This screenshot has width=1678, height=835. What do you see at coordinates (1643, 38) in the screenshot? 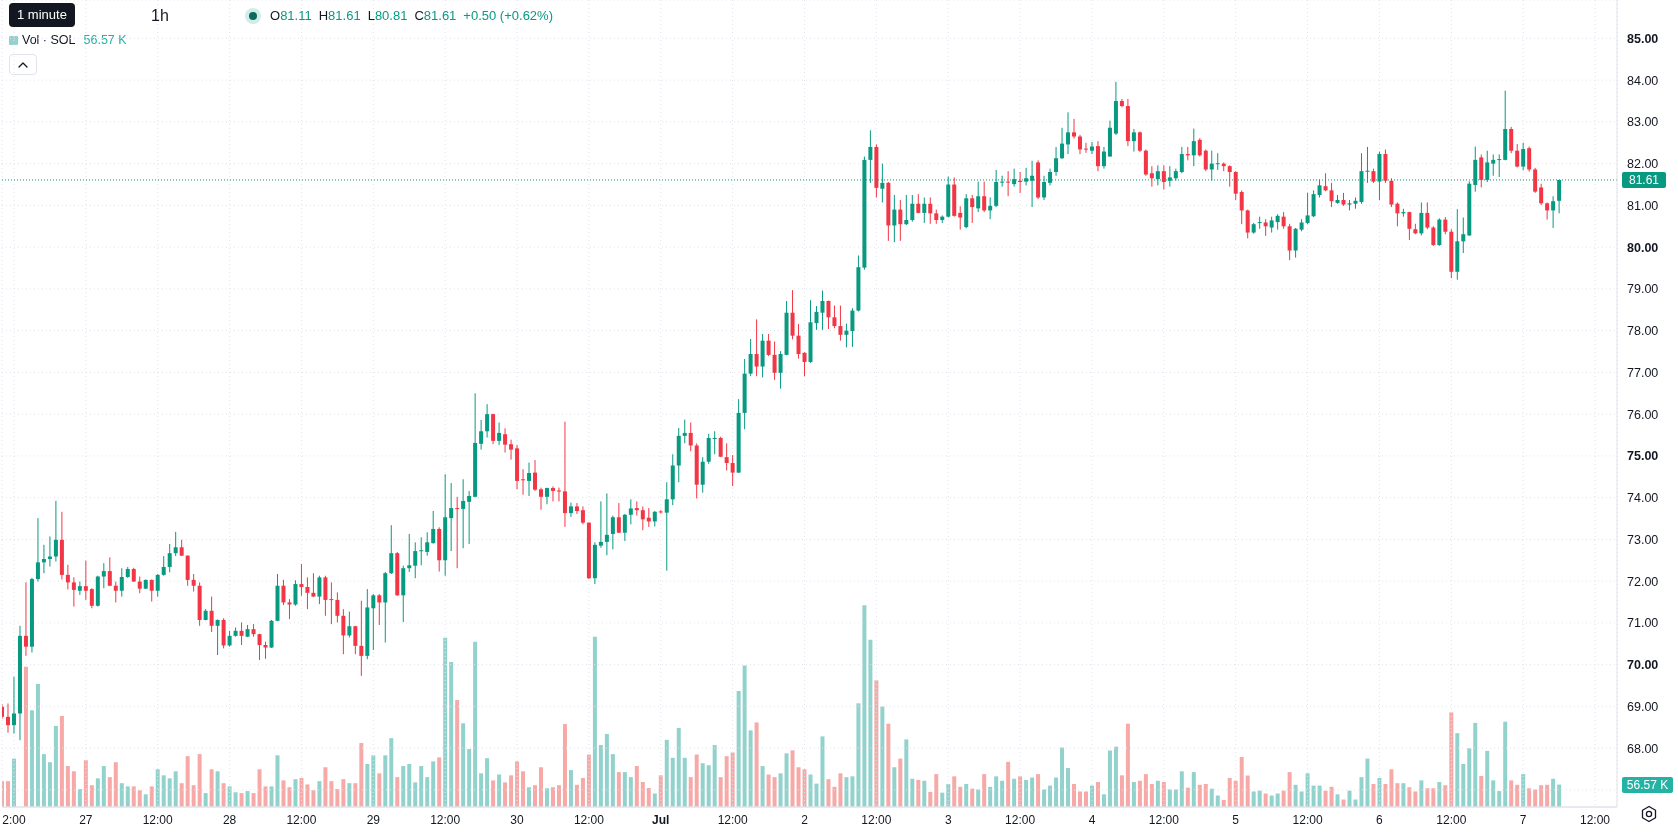
I see `y-tick-label: 85.00` at bounding box center [1643, 38].